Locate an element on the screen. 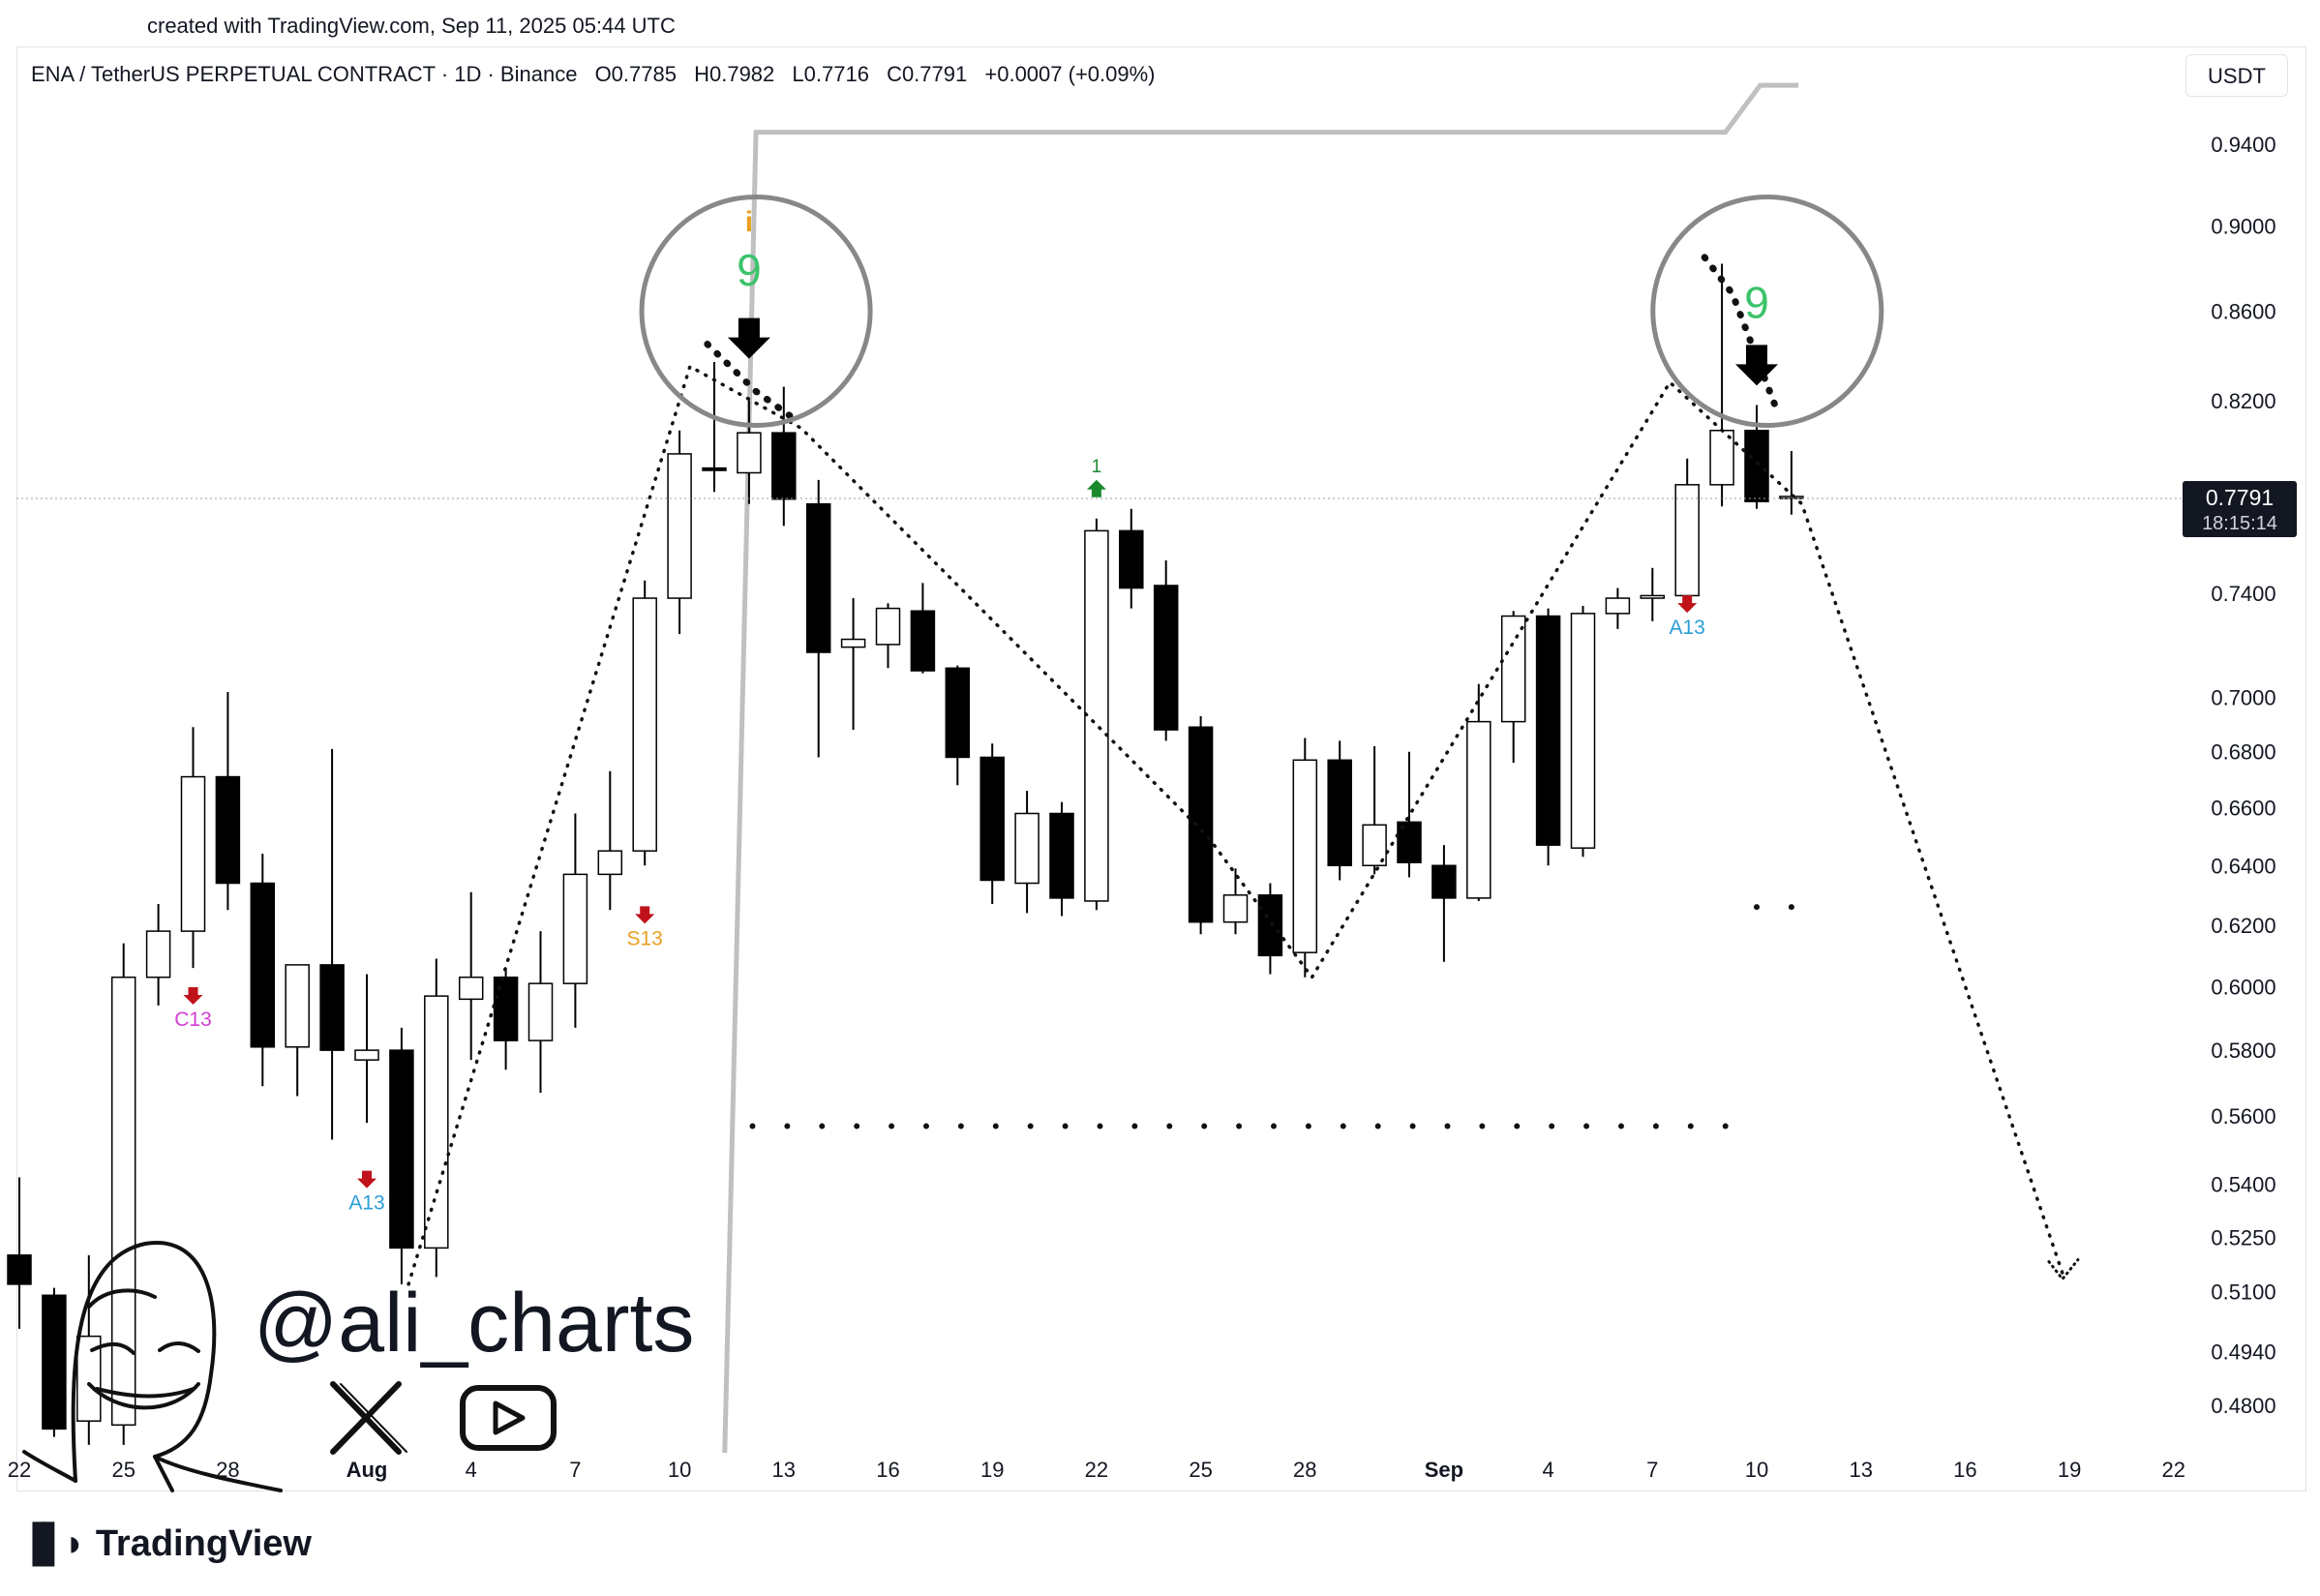 The image size is (2320, 1596). x-logo-icon is located at coordinates (369, 1418).